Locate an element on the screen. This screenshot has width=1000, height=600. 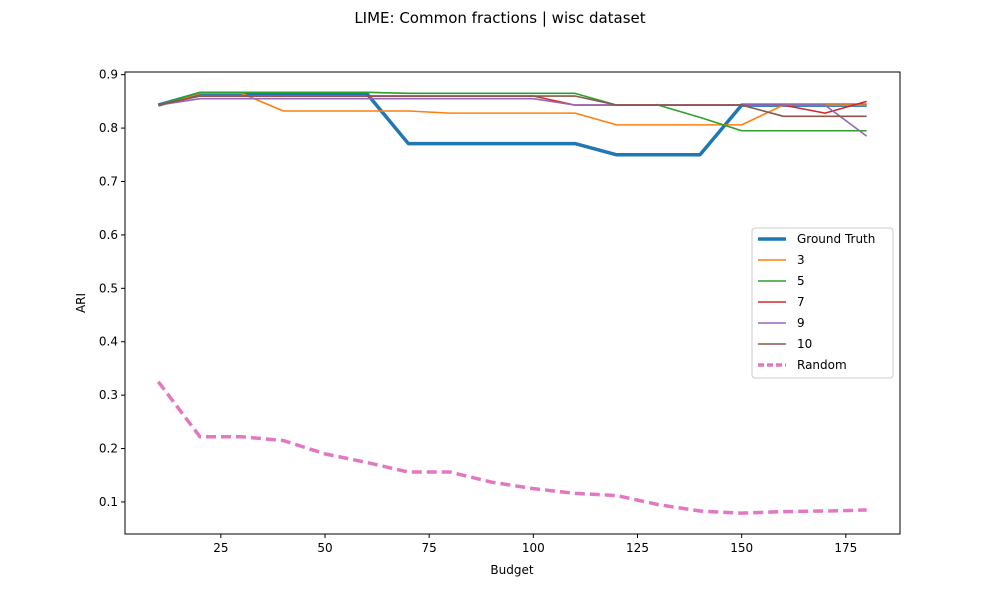
legend-label: Random is located at coordinates (822, 365).